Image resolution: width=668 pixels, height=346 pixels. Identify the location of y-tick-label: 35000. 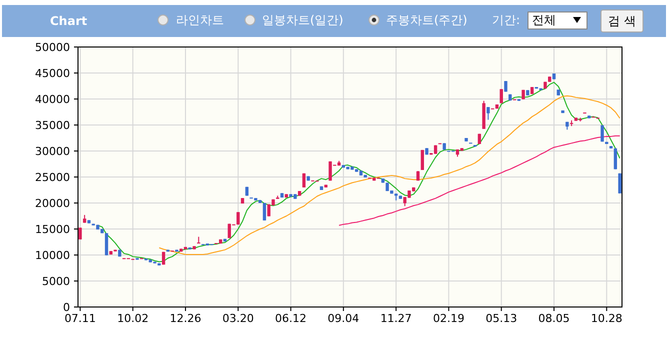
(52, 125).